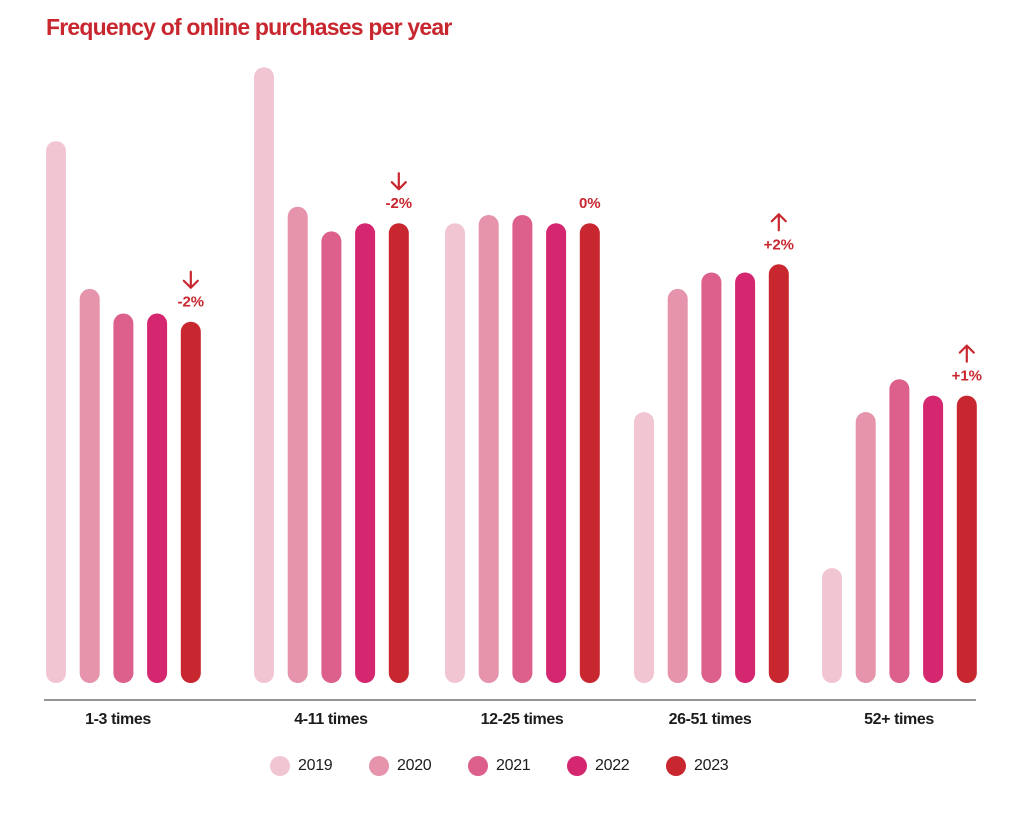 The height and width of the screenshot is (820, 1025). What do you see at coordinates (264, 375) in the screenshot?
I see `bar-2019-4-11-times` at bounding box center [264, 375].